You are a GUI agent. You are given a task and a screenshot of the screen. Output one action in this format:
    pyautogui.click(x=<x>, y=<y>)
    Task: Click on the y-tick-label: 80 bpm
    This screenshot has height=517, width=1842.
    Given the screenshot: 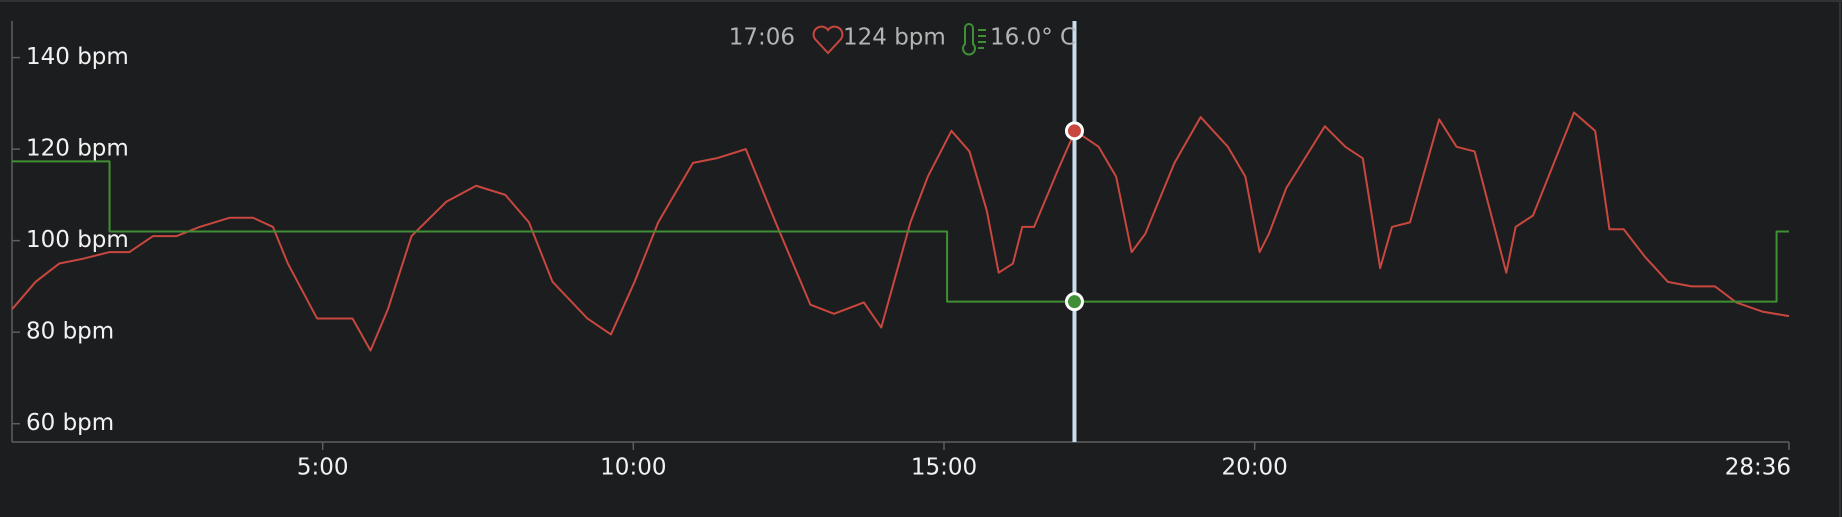 What is the action you would take?
    pyautogui.click(x=70, y=332)
    